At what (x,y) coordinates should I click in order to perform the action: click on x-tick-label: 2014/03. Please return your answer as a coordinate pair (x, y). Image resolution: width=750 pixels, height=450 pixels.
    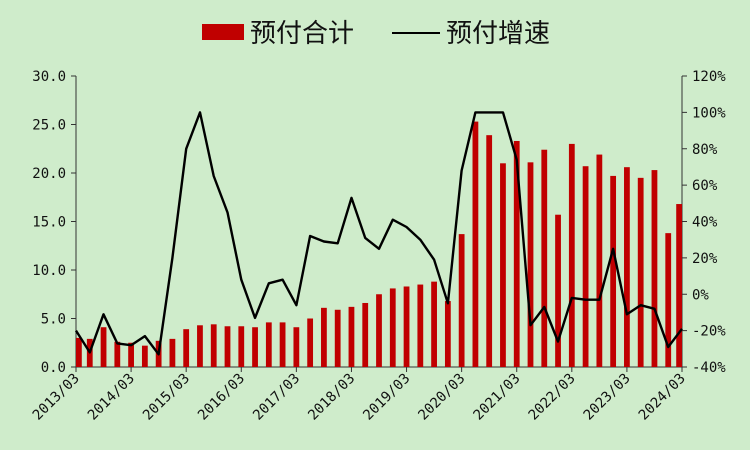
    Looking at the image, I should click on (111, 397).